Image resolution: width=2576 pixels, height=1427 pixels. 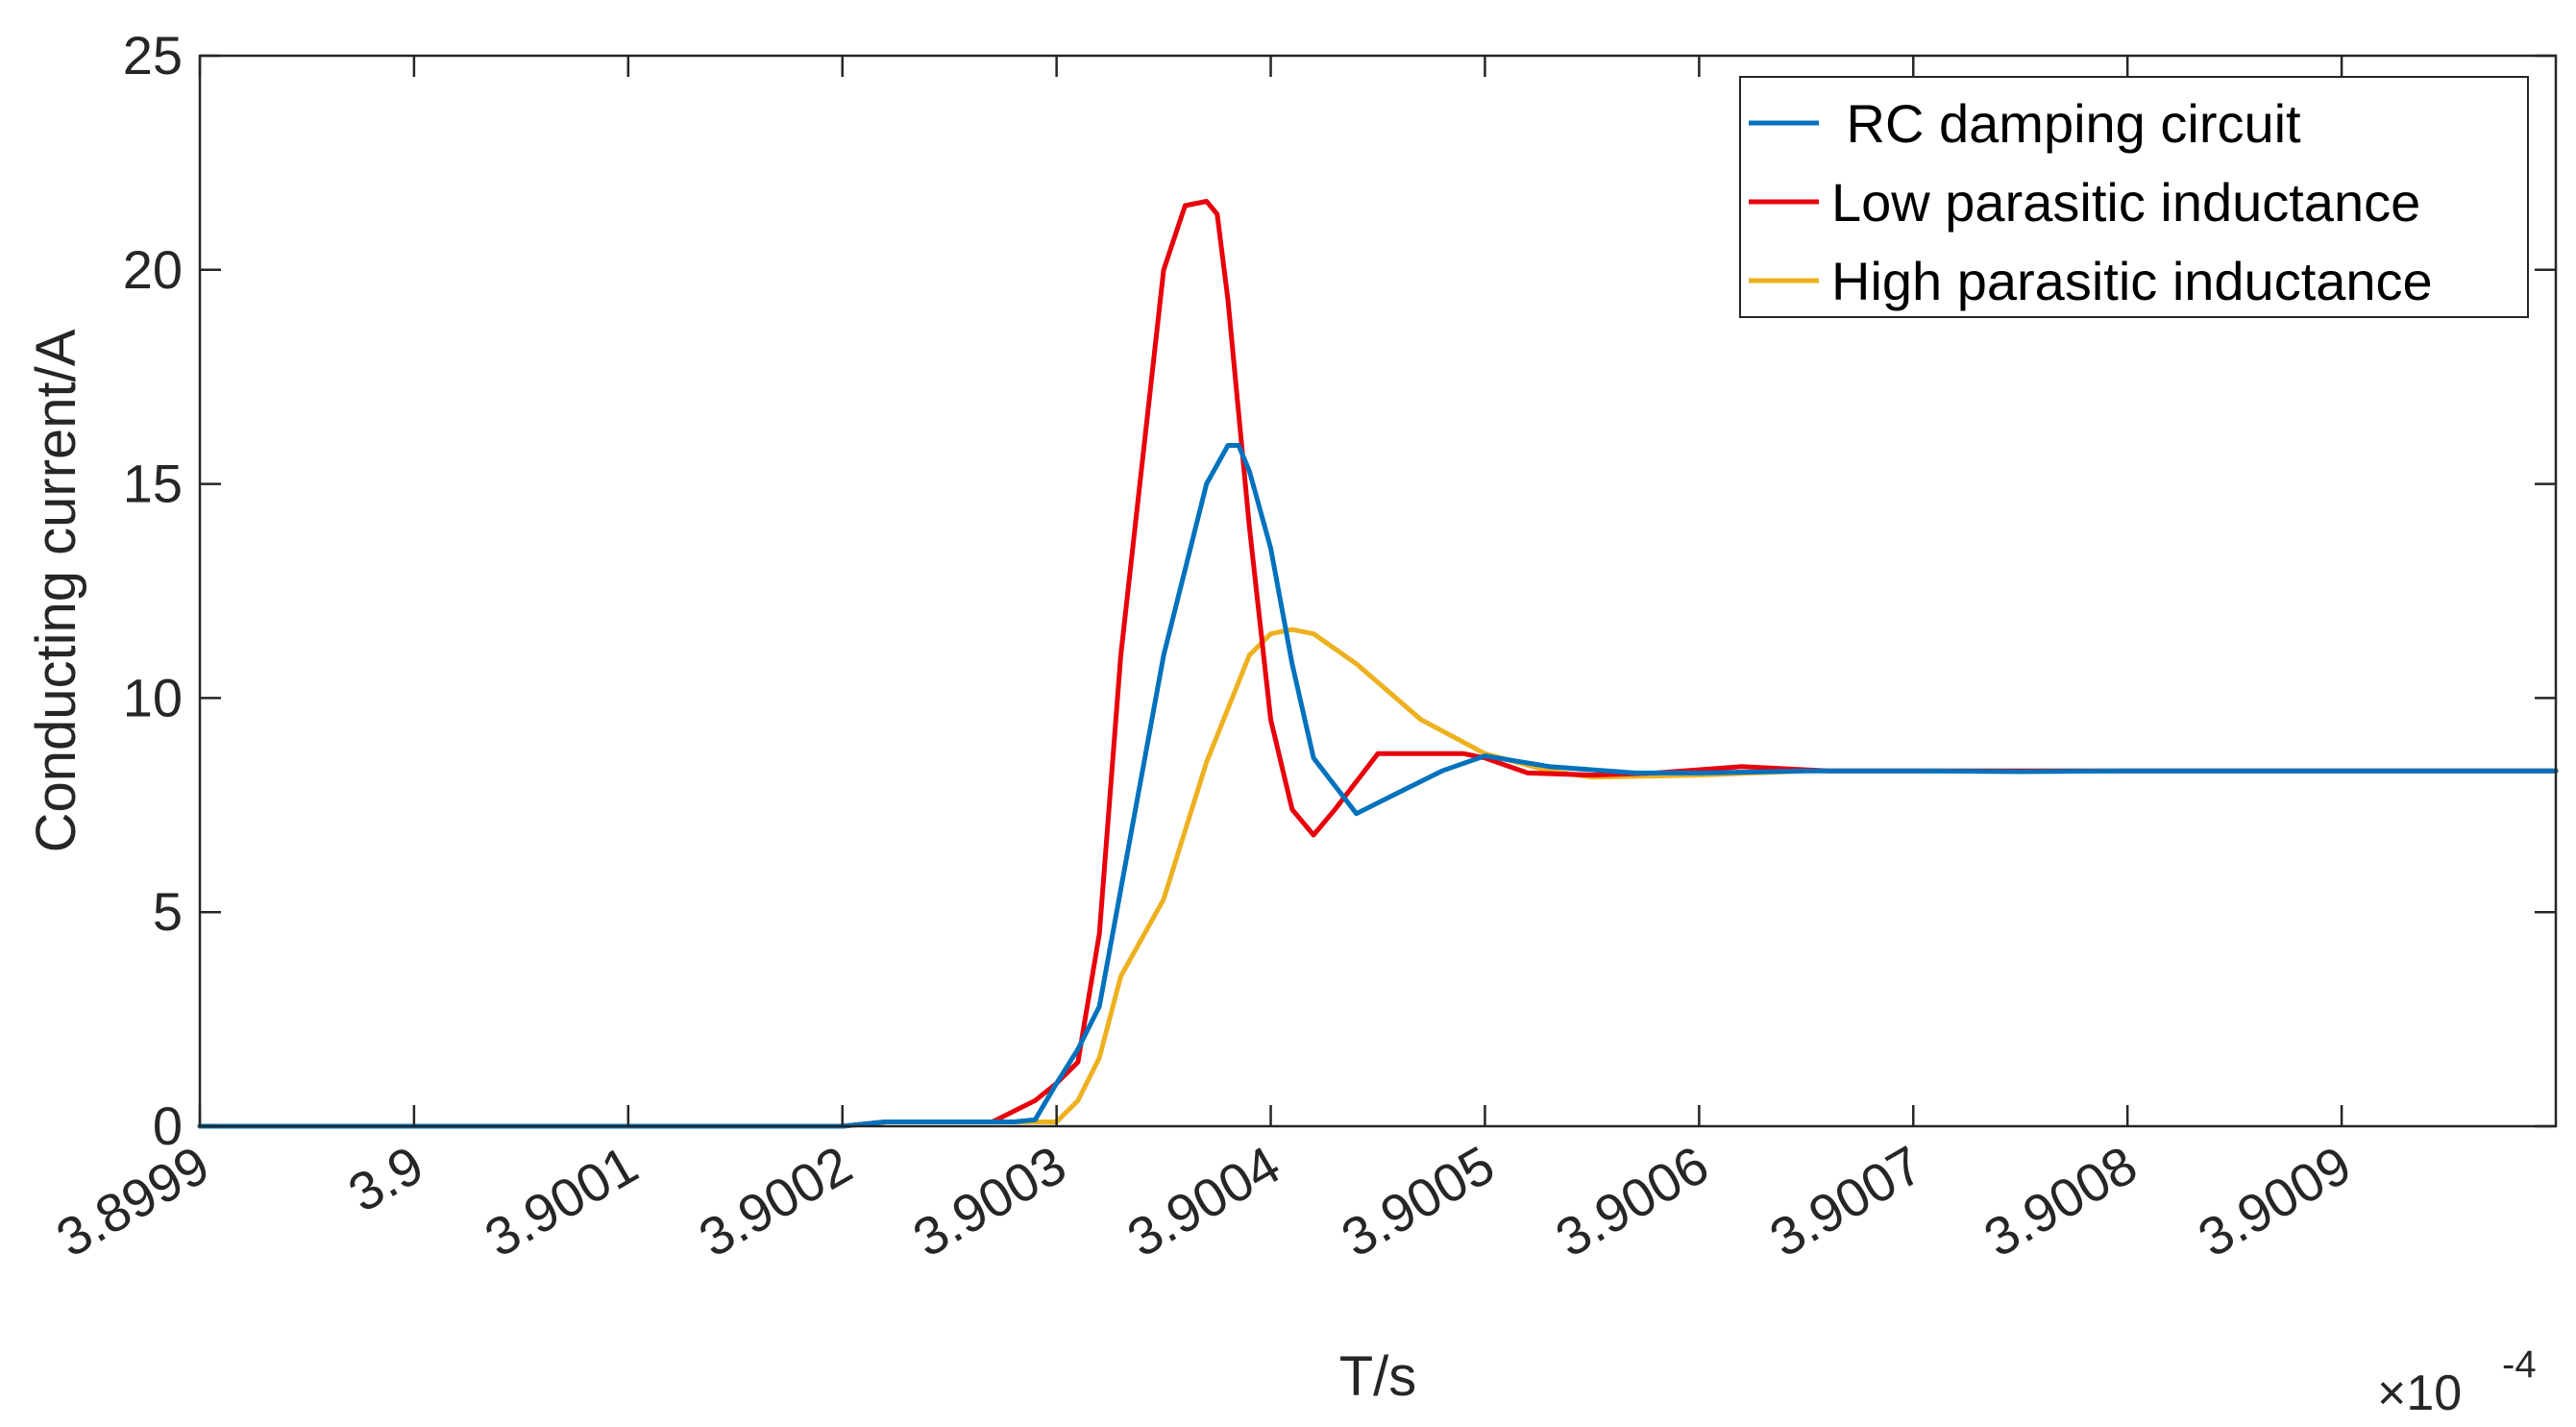 I want to click on x-axis-label: T/s, so click(x=1378, y=1376).